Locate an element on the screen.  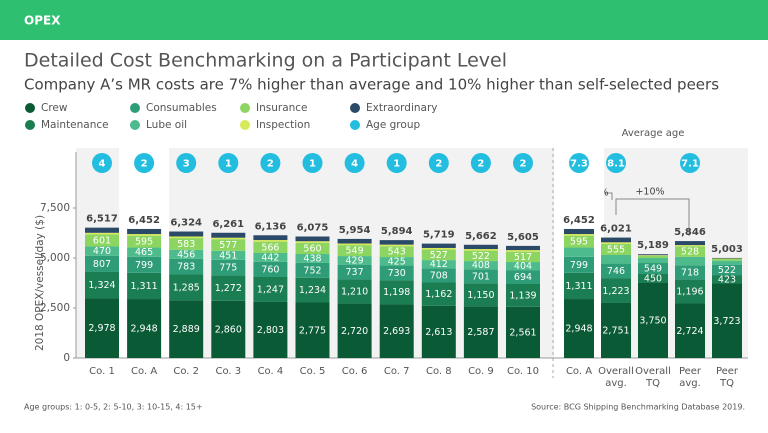
total-label: 6,261 is located at coordinates (228, 224).